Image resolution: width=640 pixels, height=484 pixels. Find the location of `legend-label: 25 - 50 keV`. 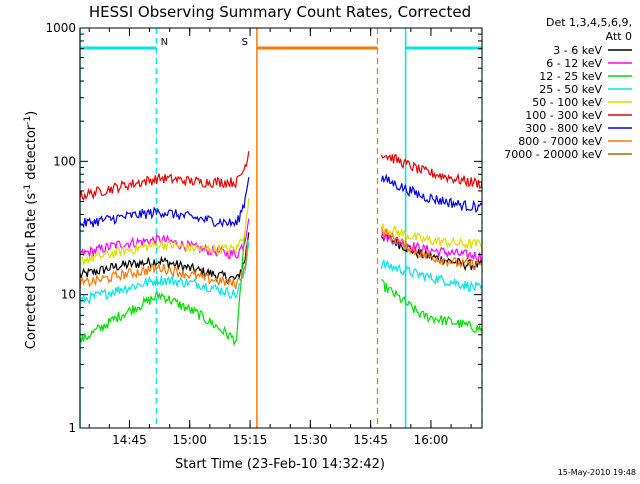

legend-label: 25 - 50 keV is located at coordinates (570, 89).